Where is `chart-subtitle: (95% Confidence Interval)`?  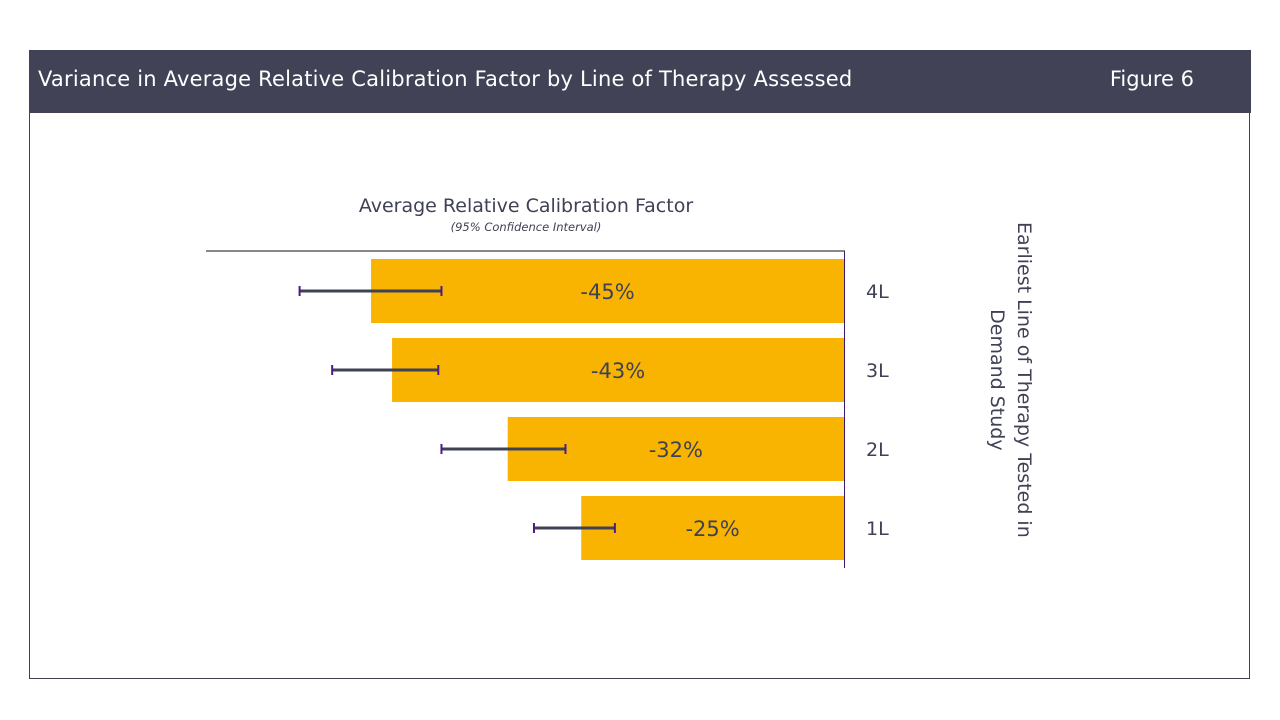 chart-subtitle: (95% Confidence Interval) is located at coordinates (526, 227).